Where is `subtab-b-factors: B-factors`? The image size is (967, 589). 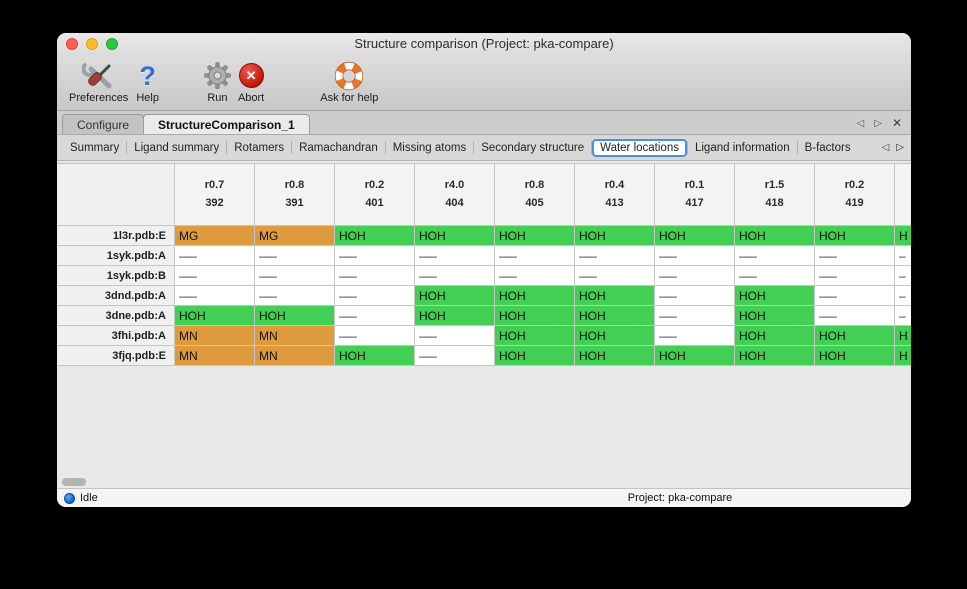
subtab-b-factors: B-factors is located at coordinates (827, 147).